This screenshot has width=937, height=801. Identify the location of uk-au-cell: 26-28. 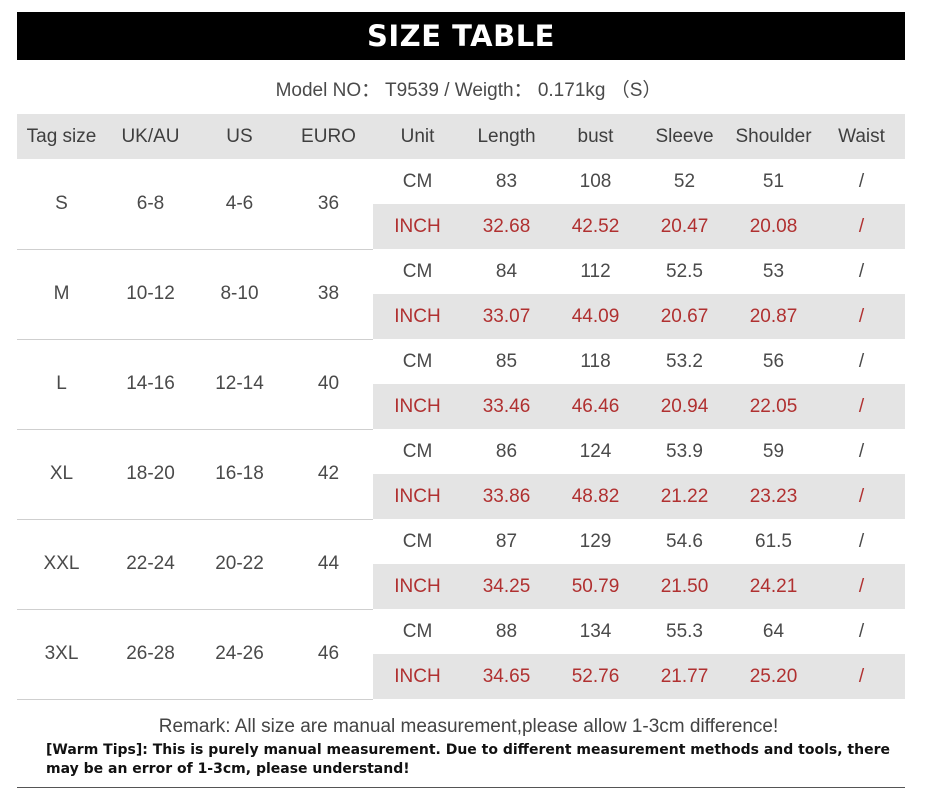
(150, 654).